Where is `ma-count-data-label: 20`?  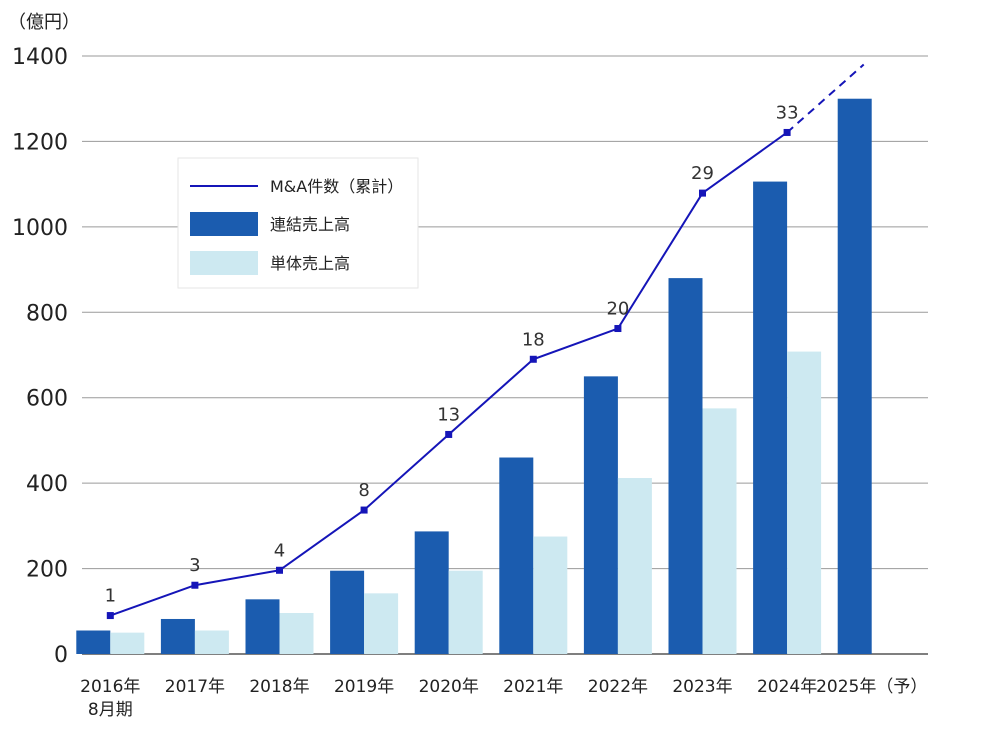 ma-count-data-label: 20 is located at coordinates (617, 309).